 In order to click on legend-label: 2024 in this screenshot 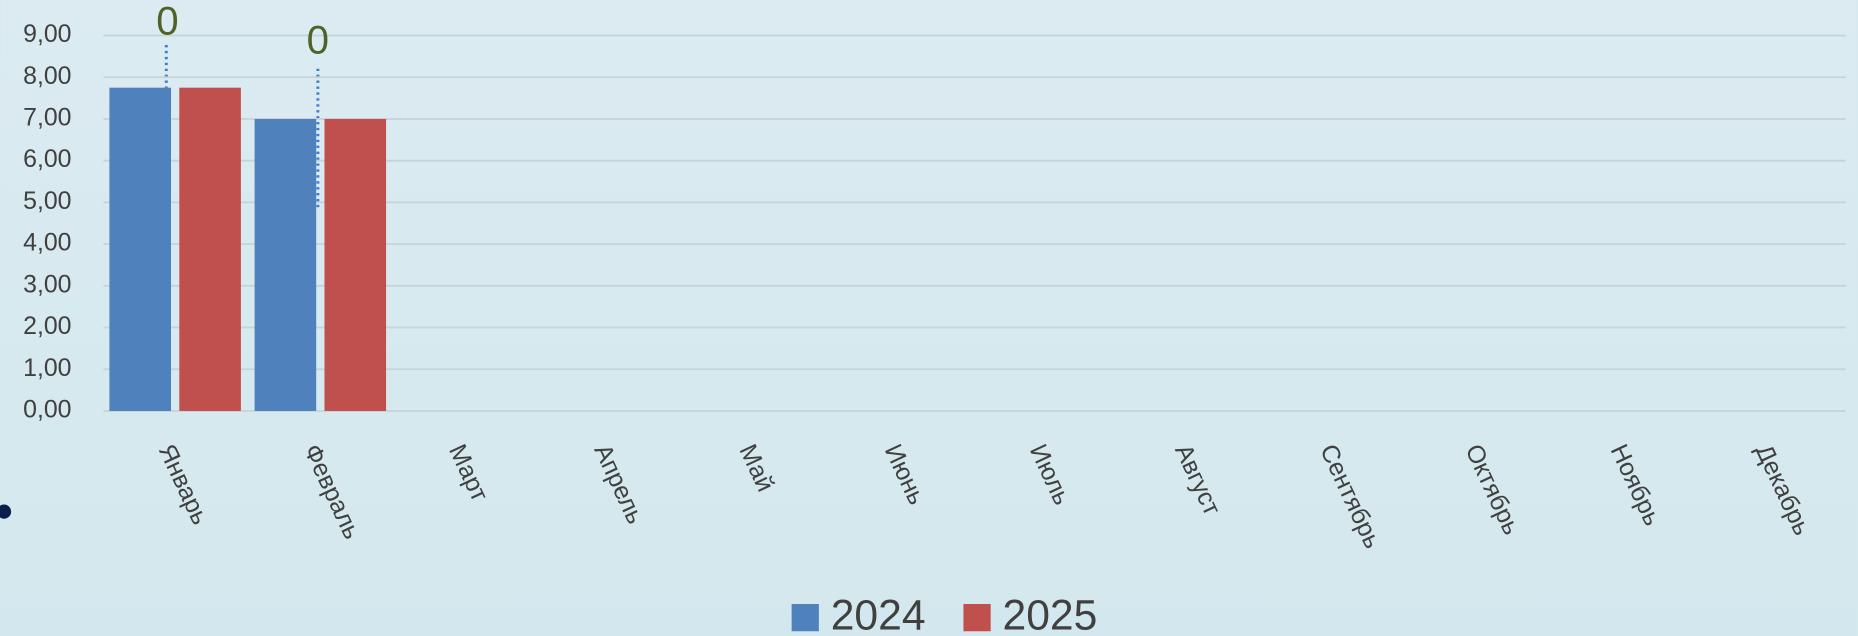, I will do `click(878, 614)`.